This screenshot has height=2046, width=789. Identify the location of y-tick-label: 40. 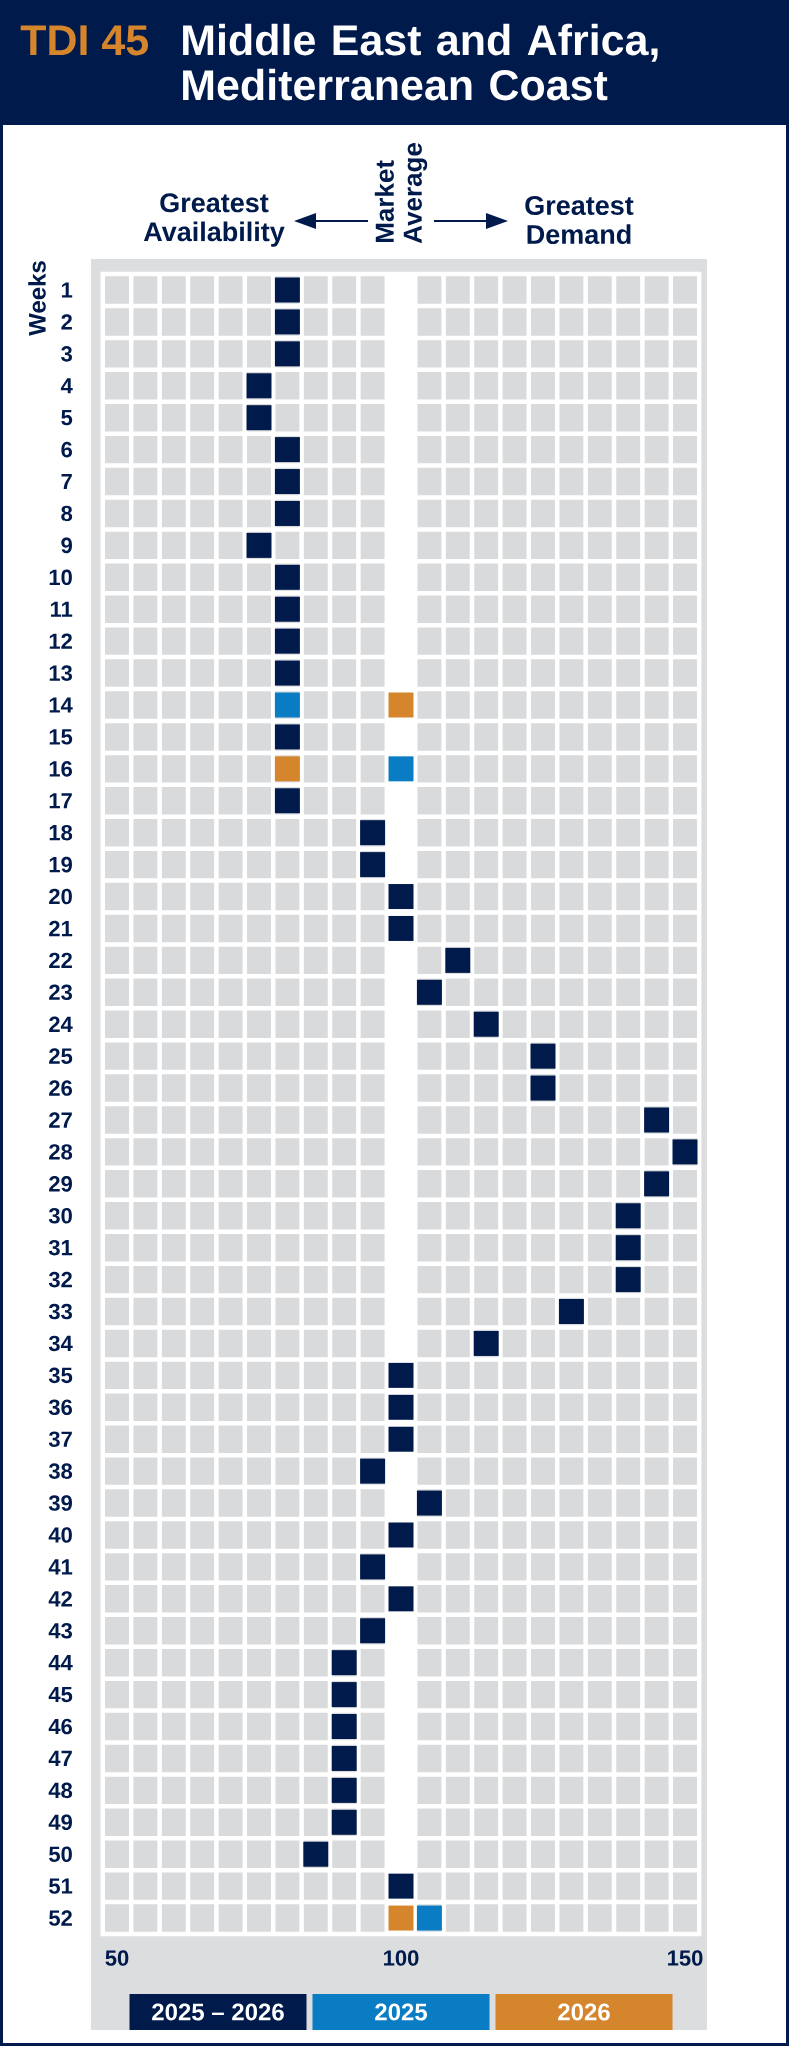
(60, 1535).